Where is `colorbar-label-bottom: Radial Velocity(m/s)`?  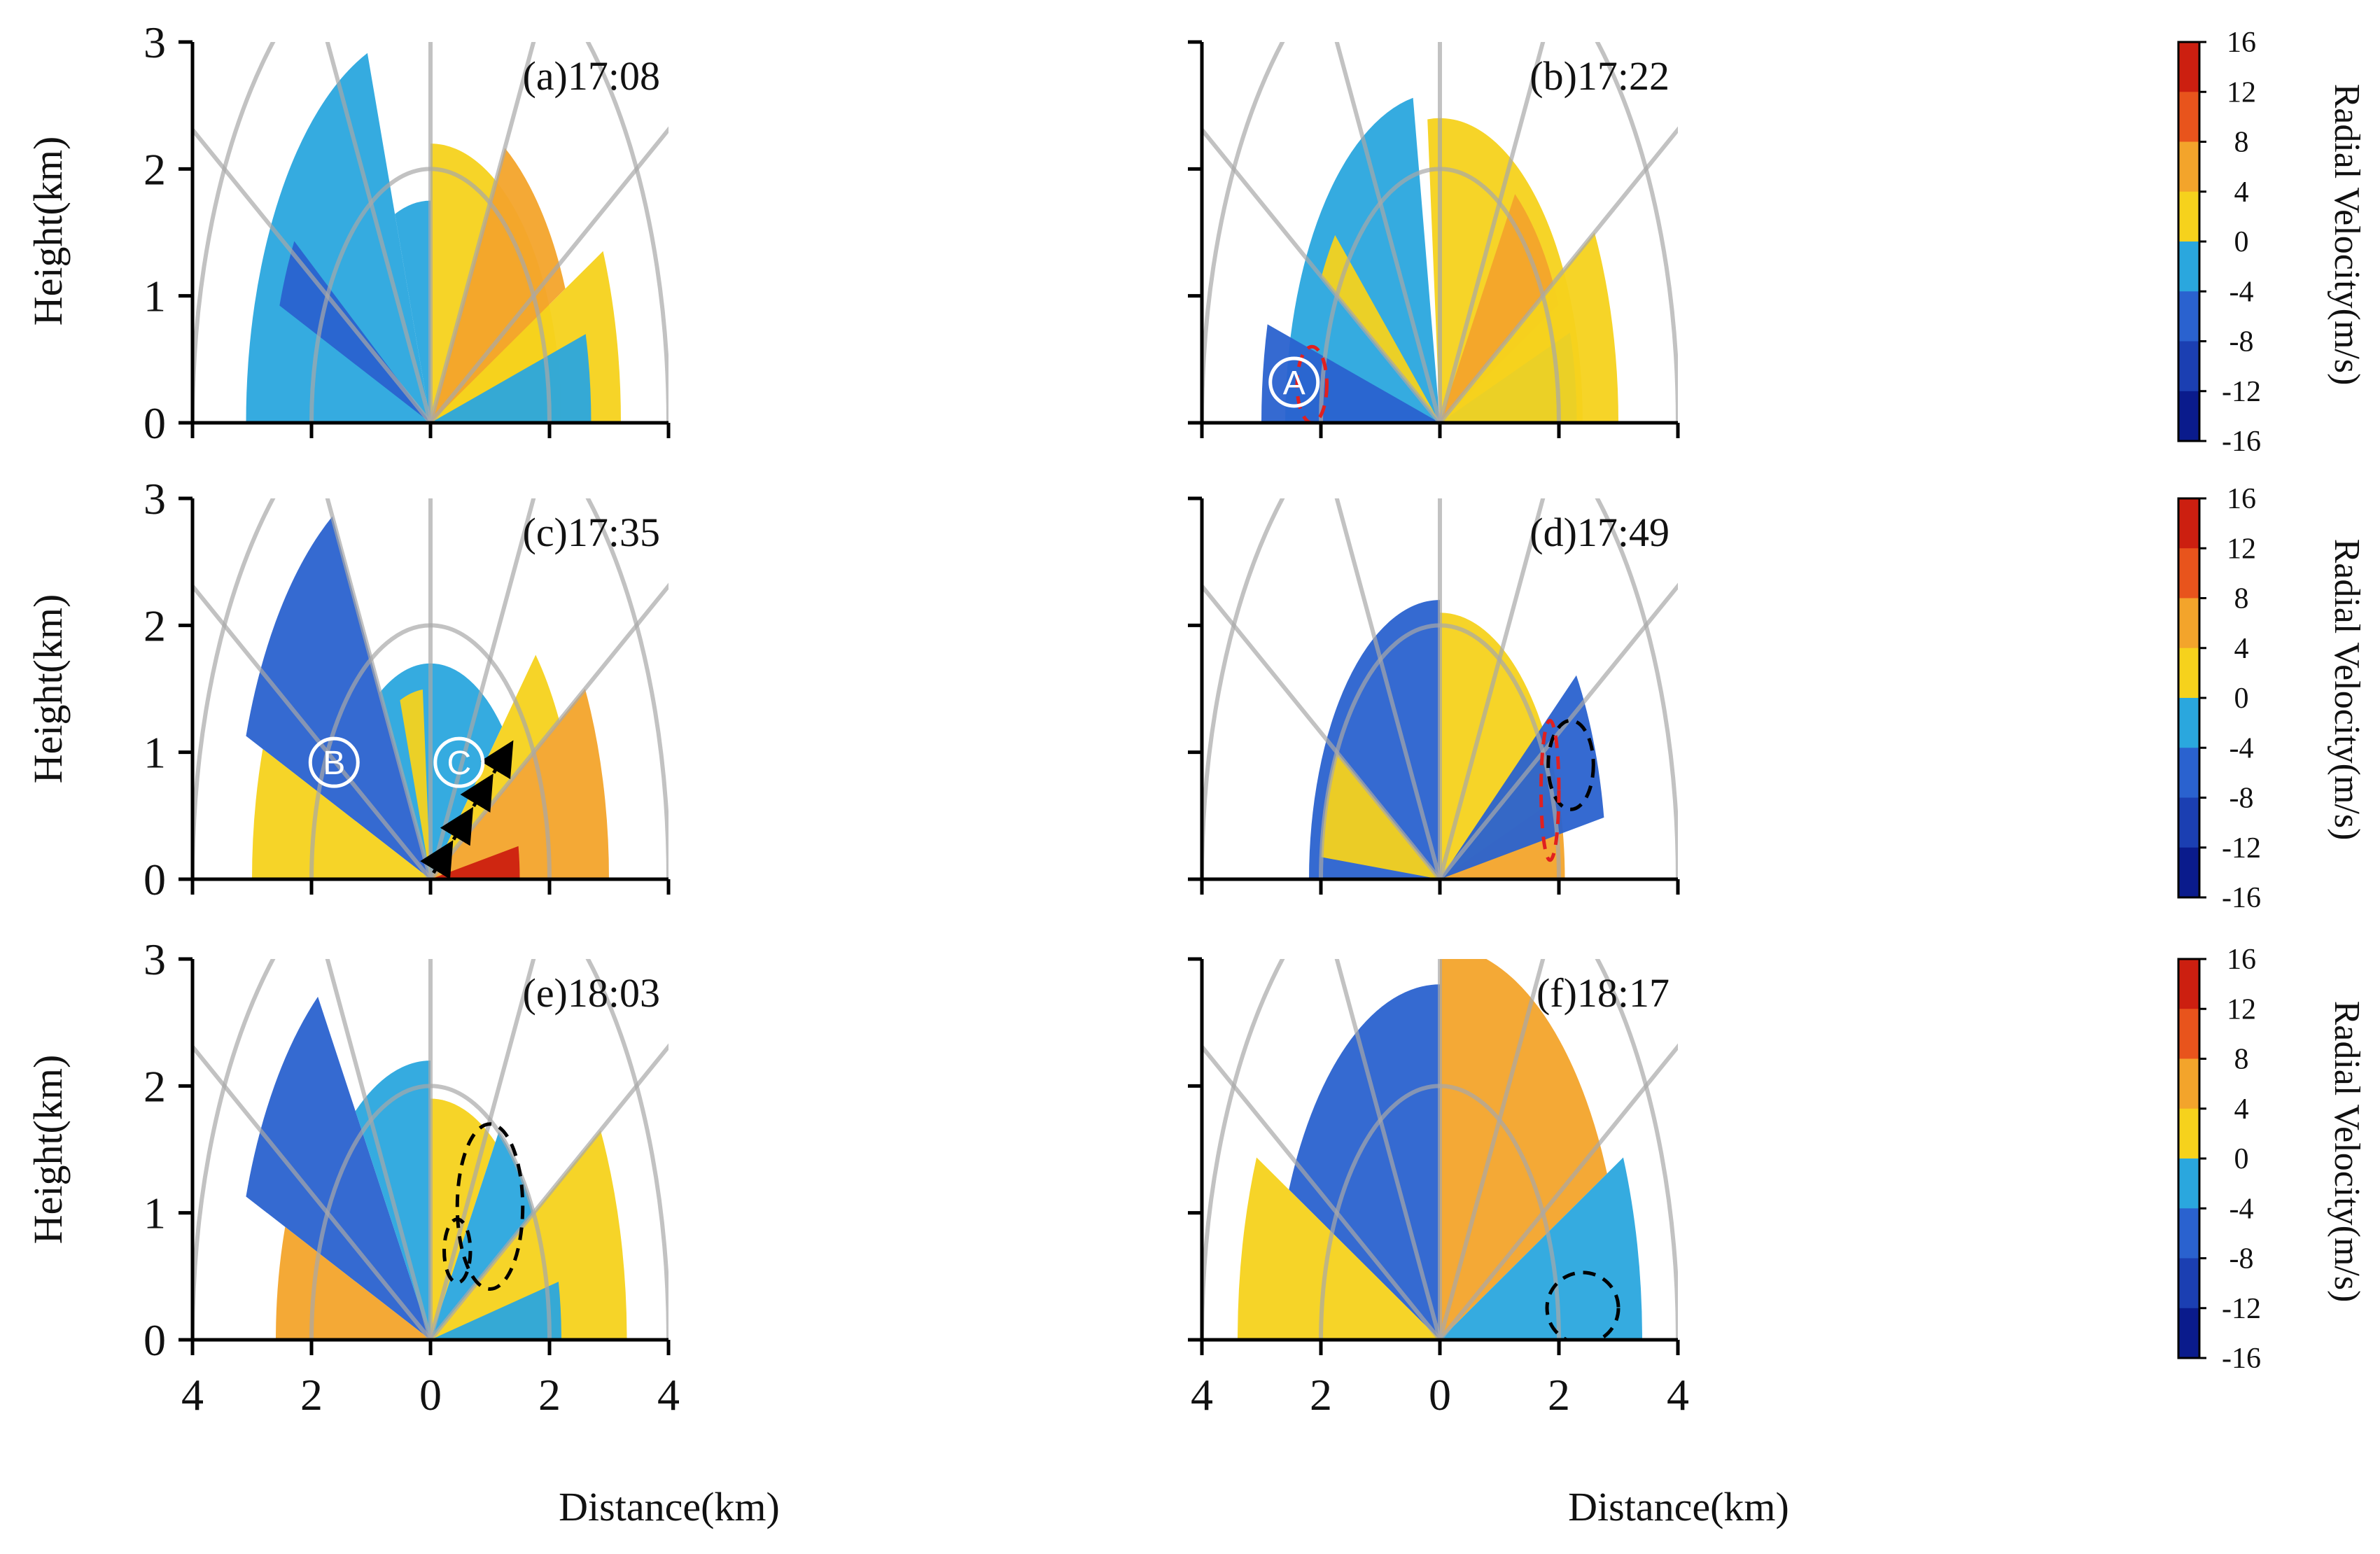 colorbar-label-bottom: Radial Velocity(m/s) is located at coordinates (2347, 1152).